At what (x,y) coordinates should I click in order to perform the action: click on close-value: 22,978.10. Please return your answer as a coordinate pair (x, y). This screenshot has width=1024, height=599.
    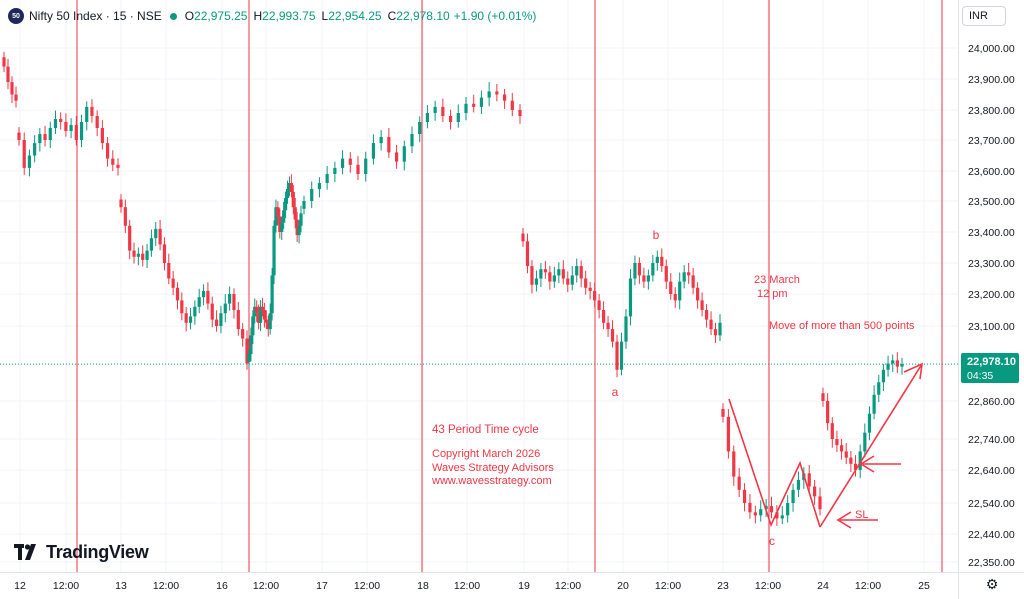
    Looking at the image, I should click on (423, 16).